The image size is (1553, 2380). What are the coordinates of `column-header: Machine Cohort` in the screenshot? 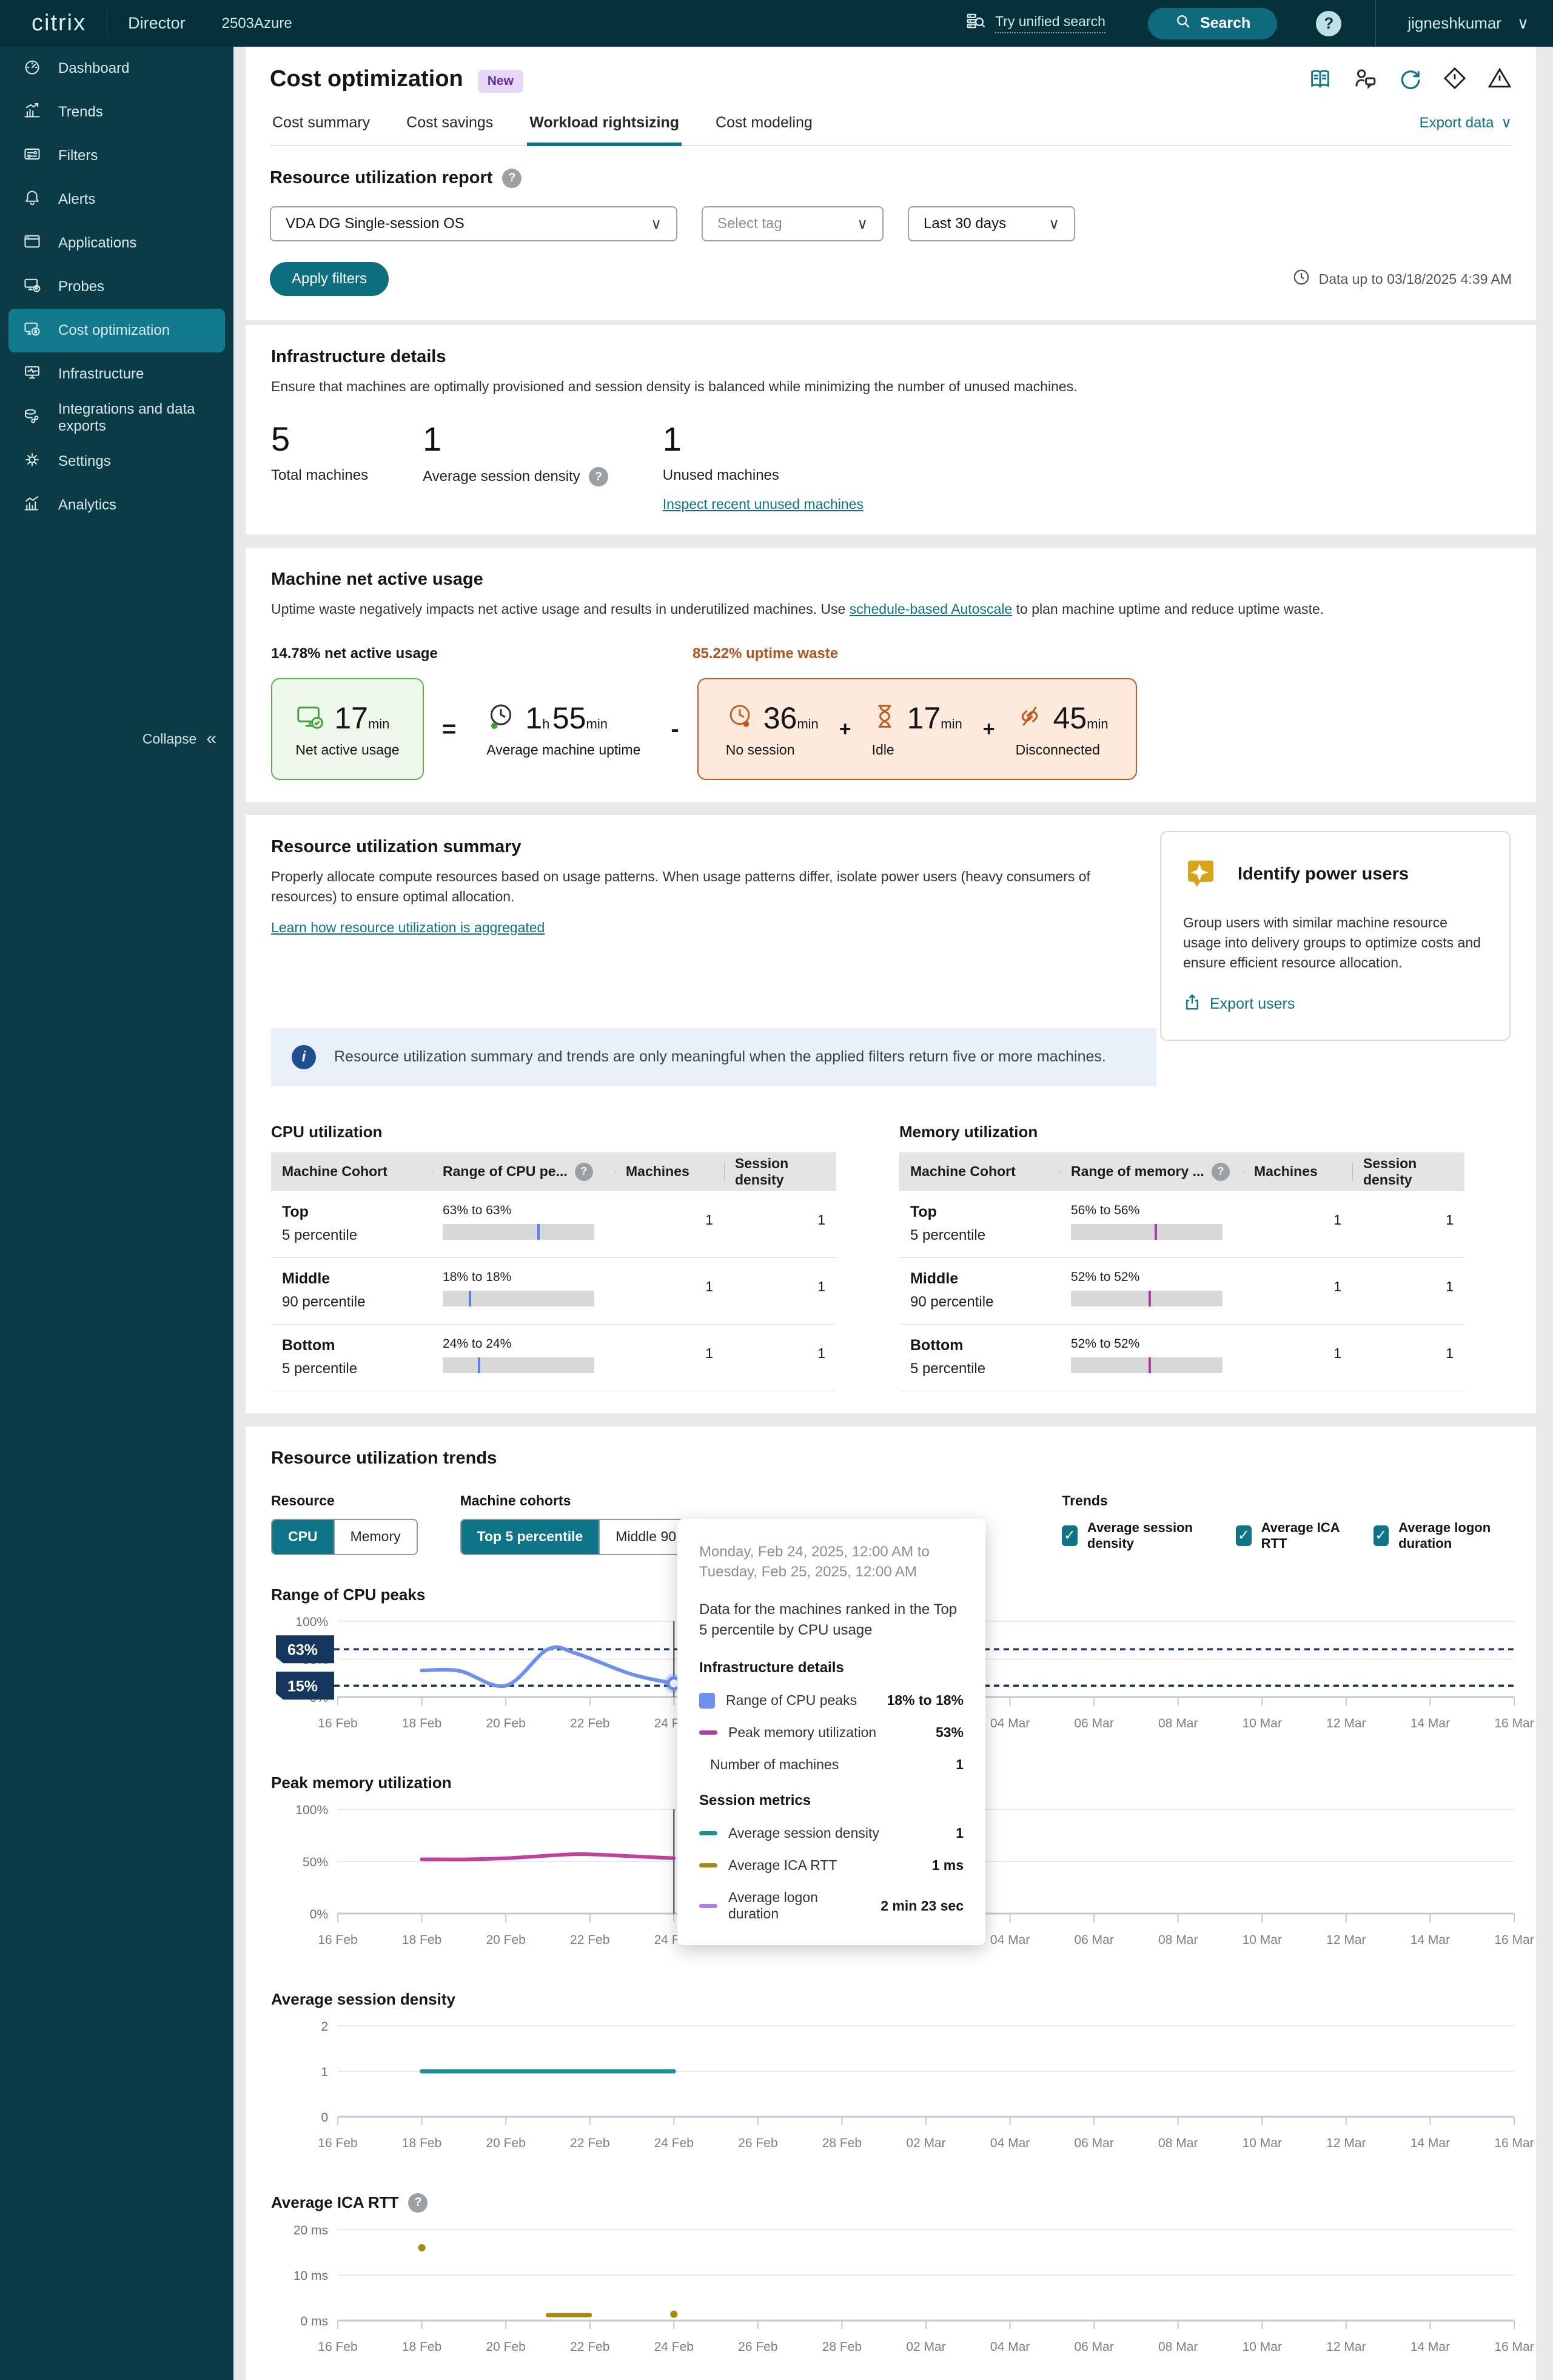 It's located at (334, 1171).